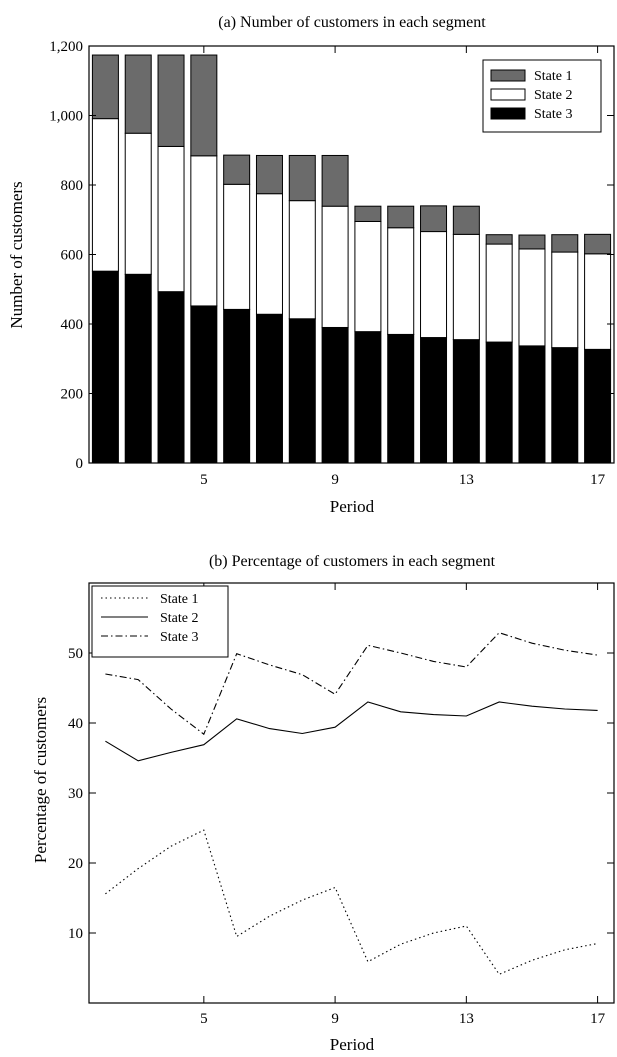 This screenshot has width=617, height=1057. What do you see at coordinates (66, 117) in the screenshot?
I see `y-tick-label: 1,000` at bounding box center [66, 117].